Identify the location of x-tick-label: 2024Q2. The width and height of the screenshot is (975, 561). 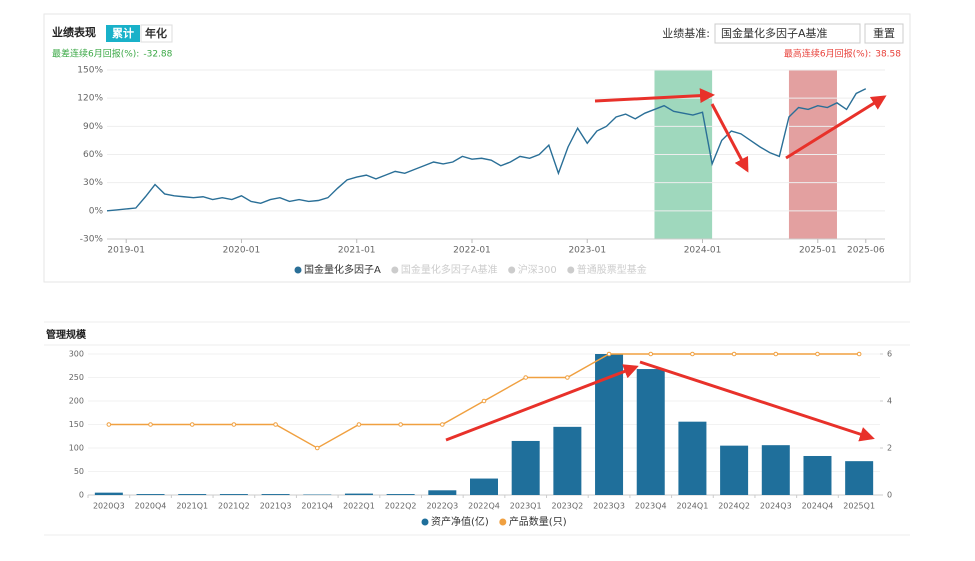
(734, 506).